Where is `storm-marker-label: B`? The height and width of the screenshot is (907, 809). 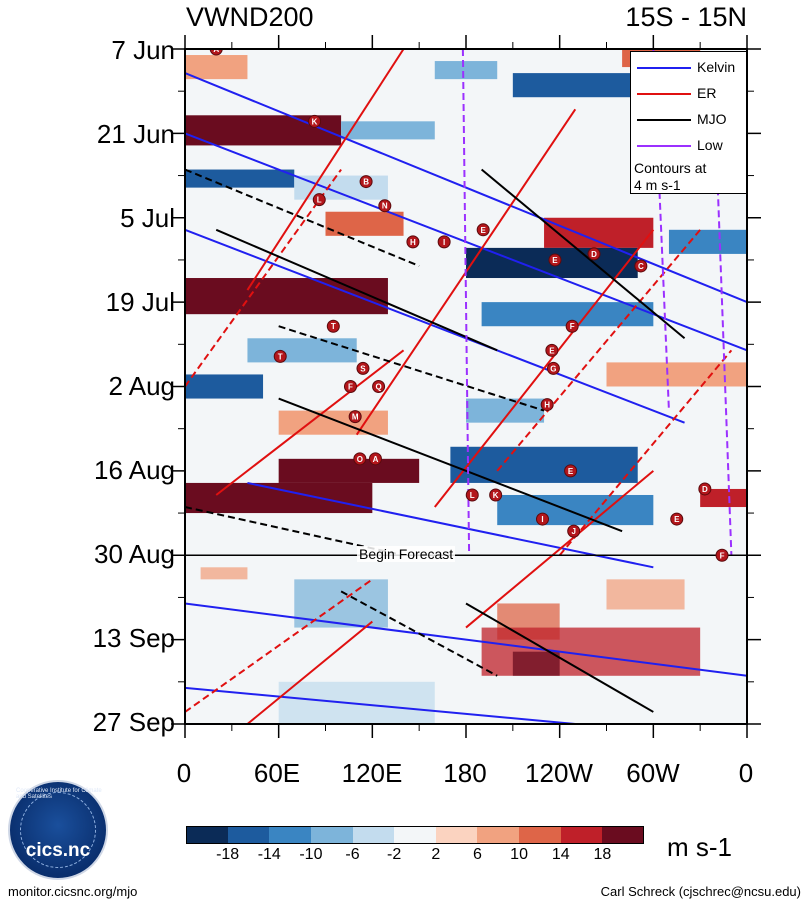
storm-marker-label: B is located at coordinates (366, 182).